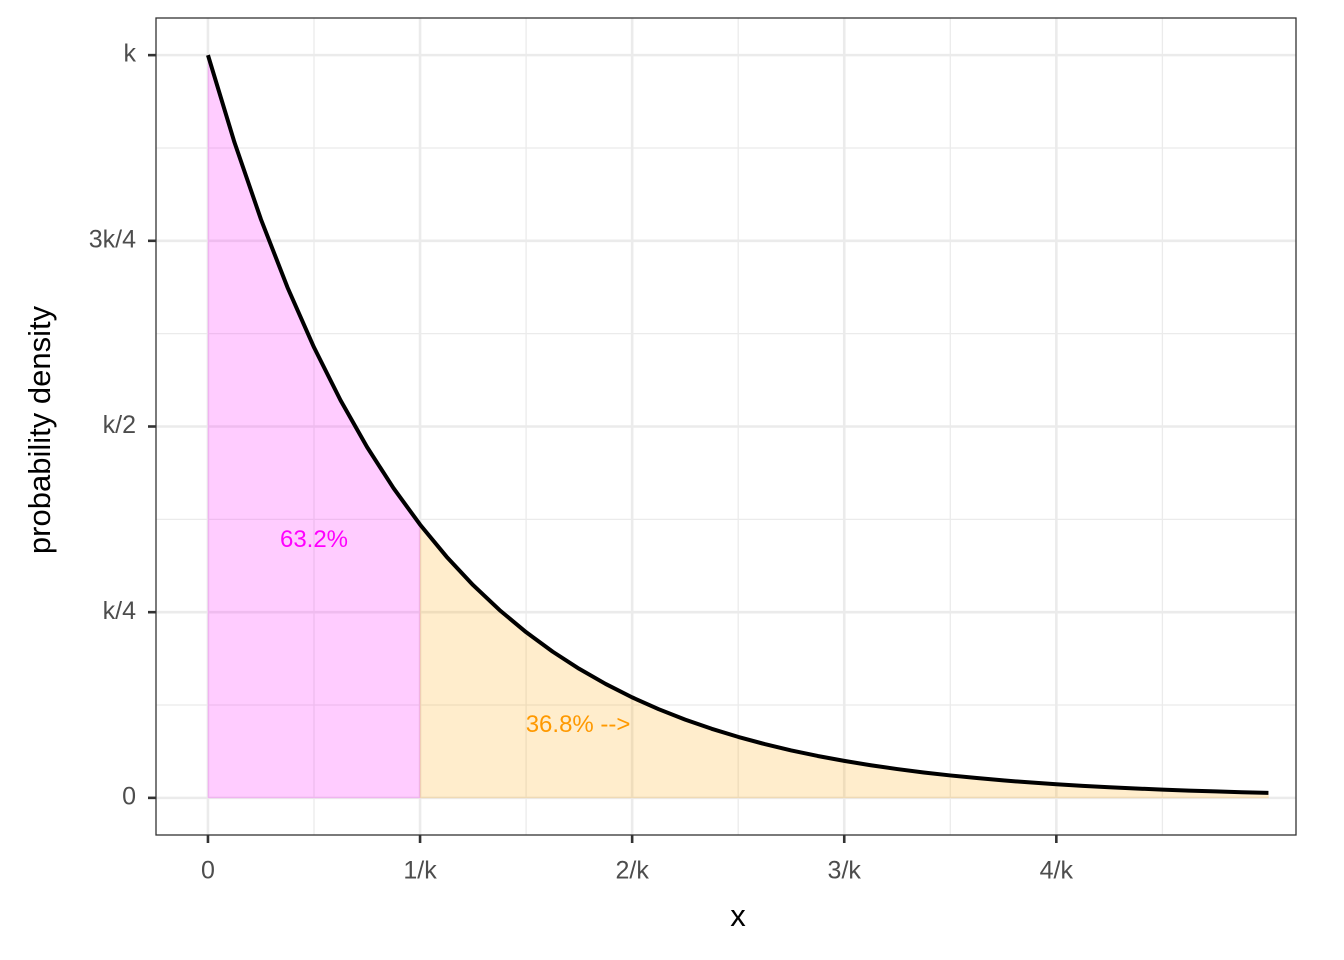 Image resolution: width=1344 pixels, height=960 pixels. I want to click on x-tick-label: 2/k, so click(632, 871).